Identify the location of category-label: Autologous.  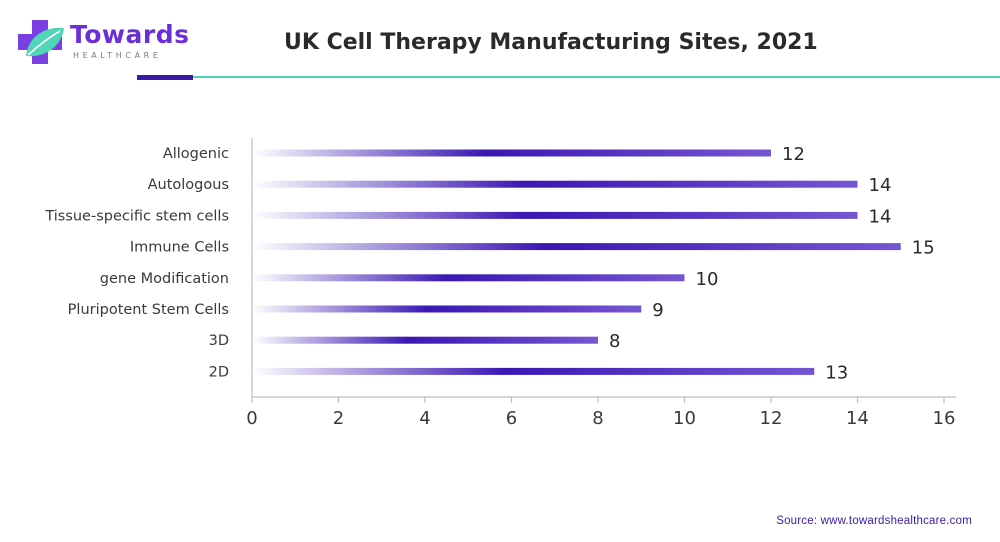
(188, 185).